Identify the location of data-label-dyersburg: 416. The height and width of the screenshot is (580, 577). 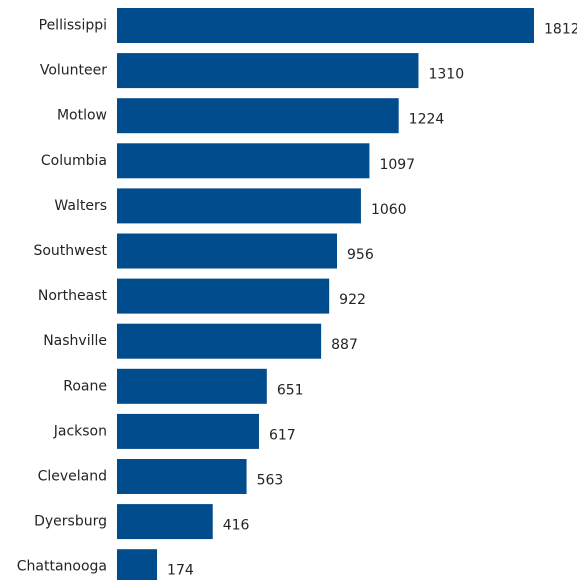
(236, 526).